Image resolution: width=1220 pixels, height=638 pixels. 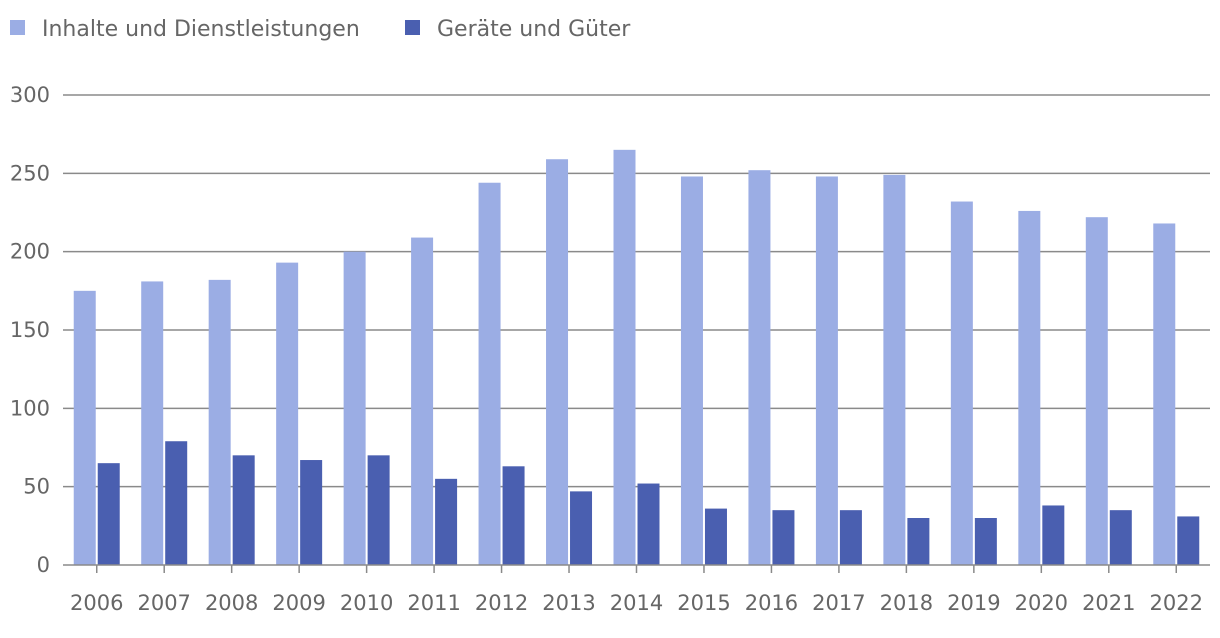 I want to click on x-tick-label: 2015, so click(x=703, y=603).